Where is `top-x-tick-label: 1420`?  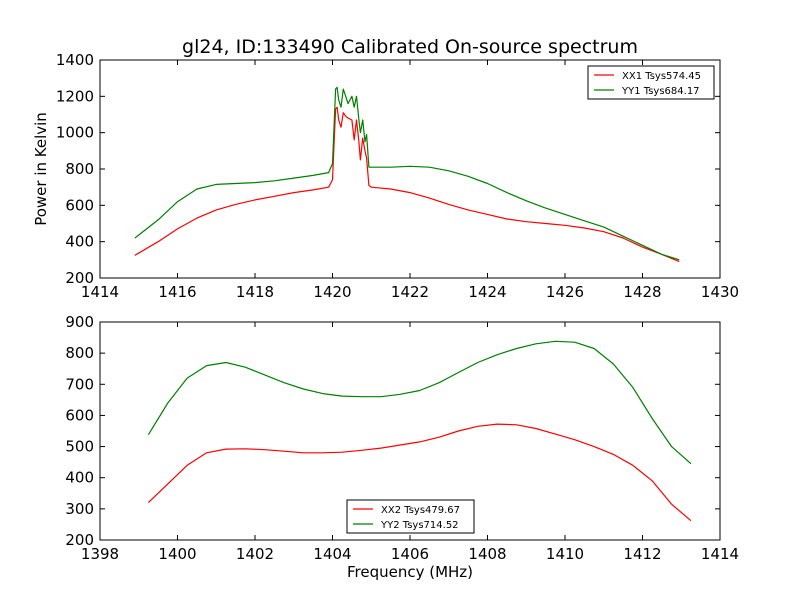 top-x-tick-label: 1420 is located at coordinates (332, 292).